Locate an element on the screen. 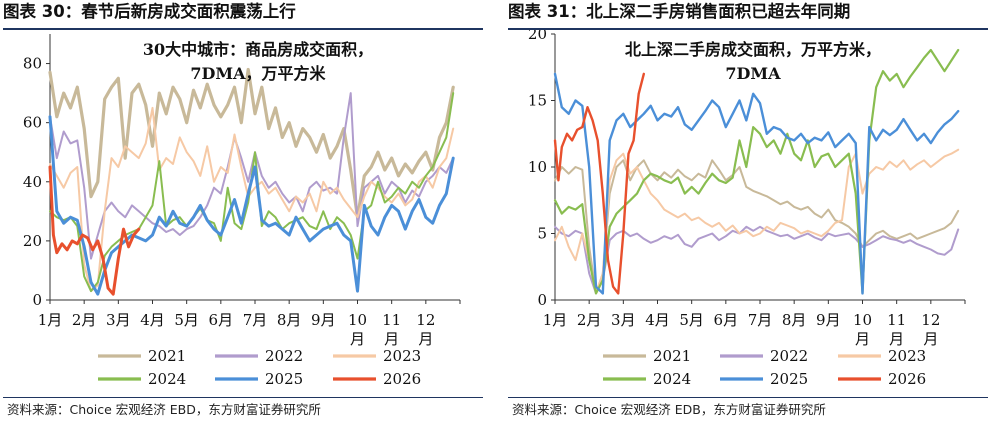 The width and height of the screenshot is (997, 423). series-line-2023 is located at coordinates (757, 221).